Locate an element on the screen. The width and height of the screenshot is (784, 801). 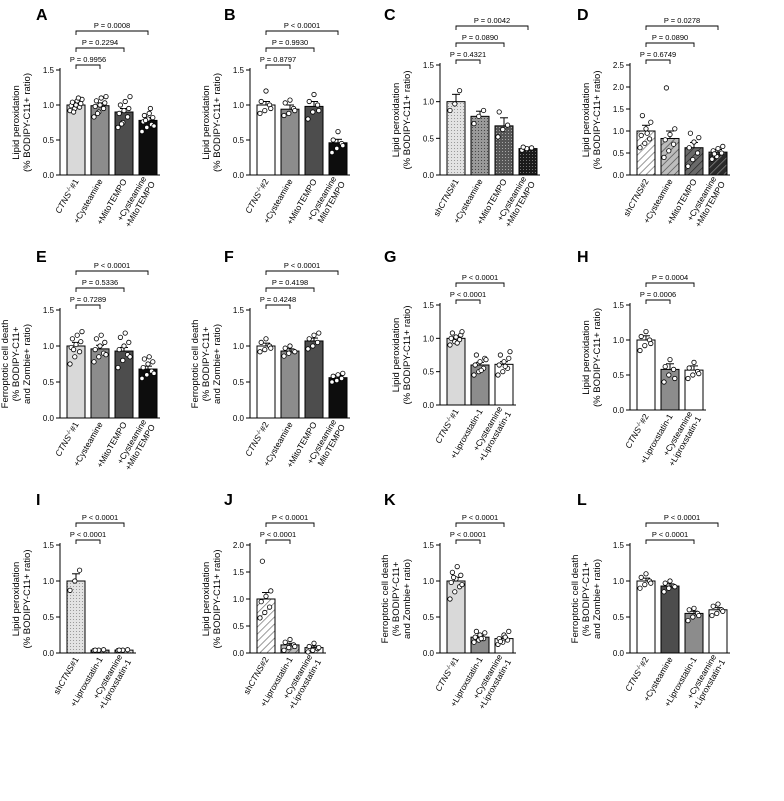
panel-letter: L is located at coordinates (582, 500).